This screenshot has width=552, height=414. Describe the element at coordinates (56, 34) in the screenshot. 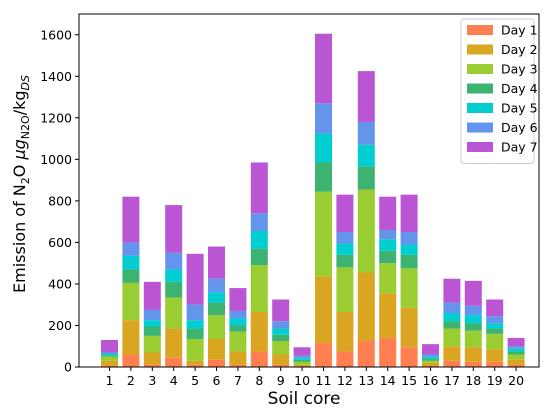

I see `y-tick-label-1600: 1600` at that location.